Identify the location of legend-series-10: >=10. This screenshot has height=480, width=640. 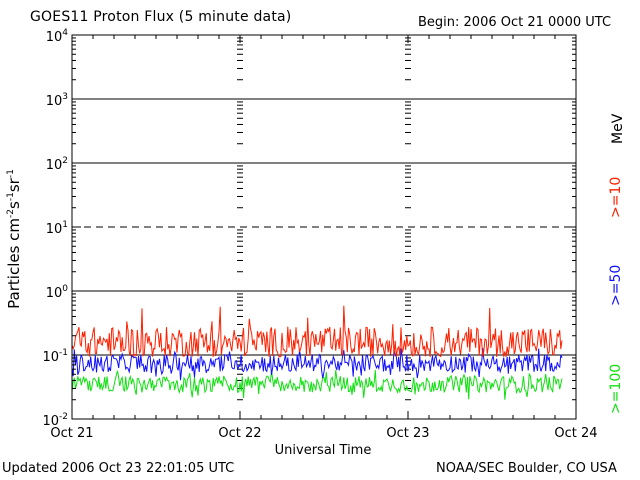
(616, 197).